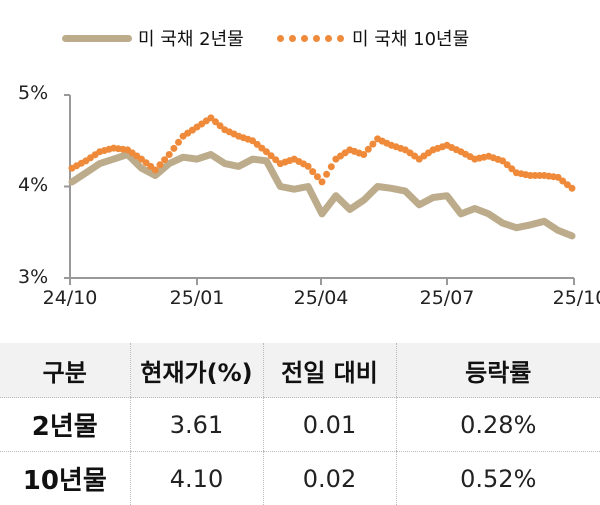 Image resolution: width=600 pixels, height=505 pixels. Describe the element at coordinates (65, 478) in the screenshot. I see `row-label: 10년물` at that location.